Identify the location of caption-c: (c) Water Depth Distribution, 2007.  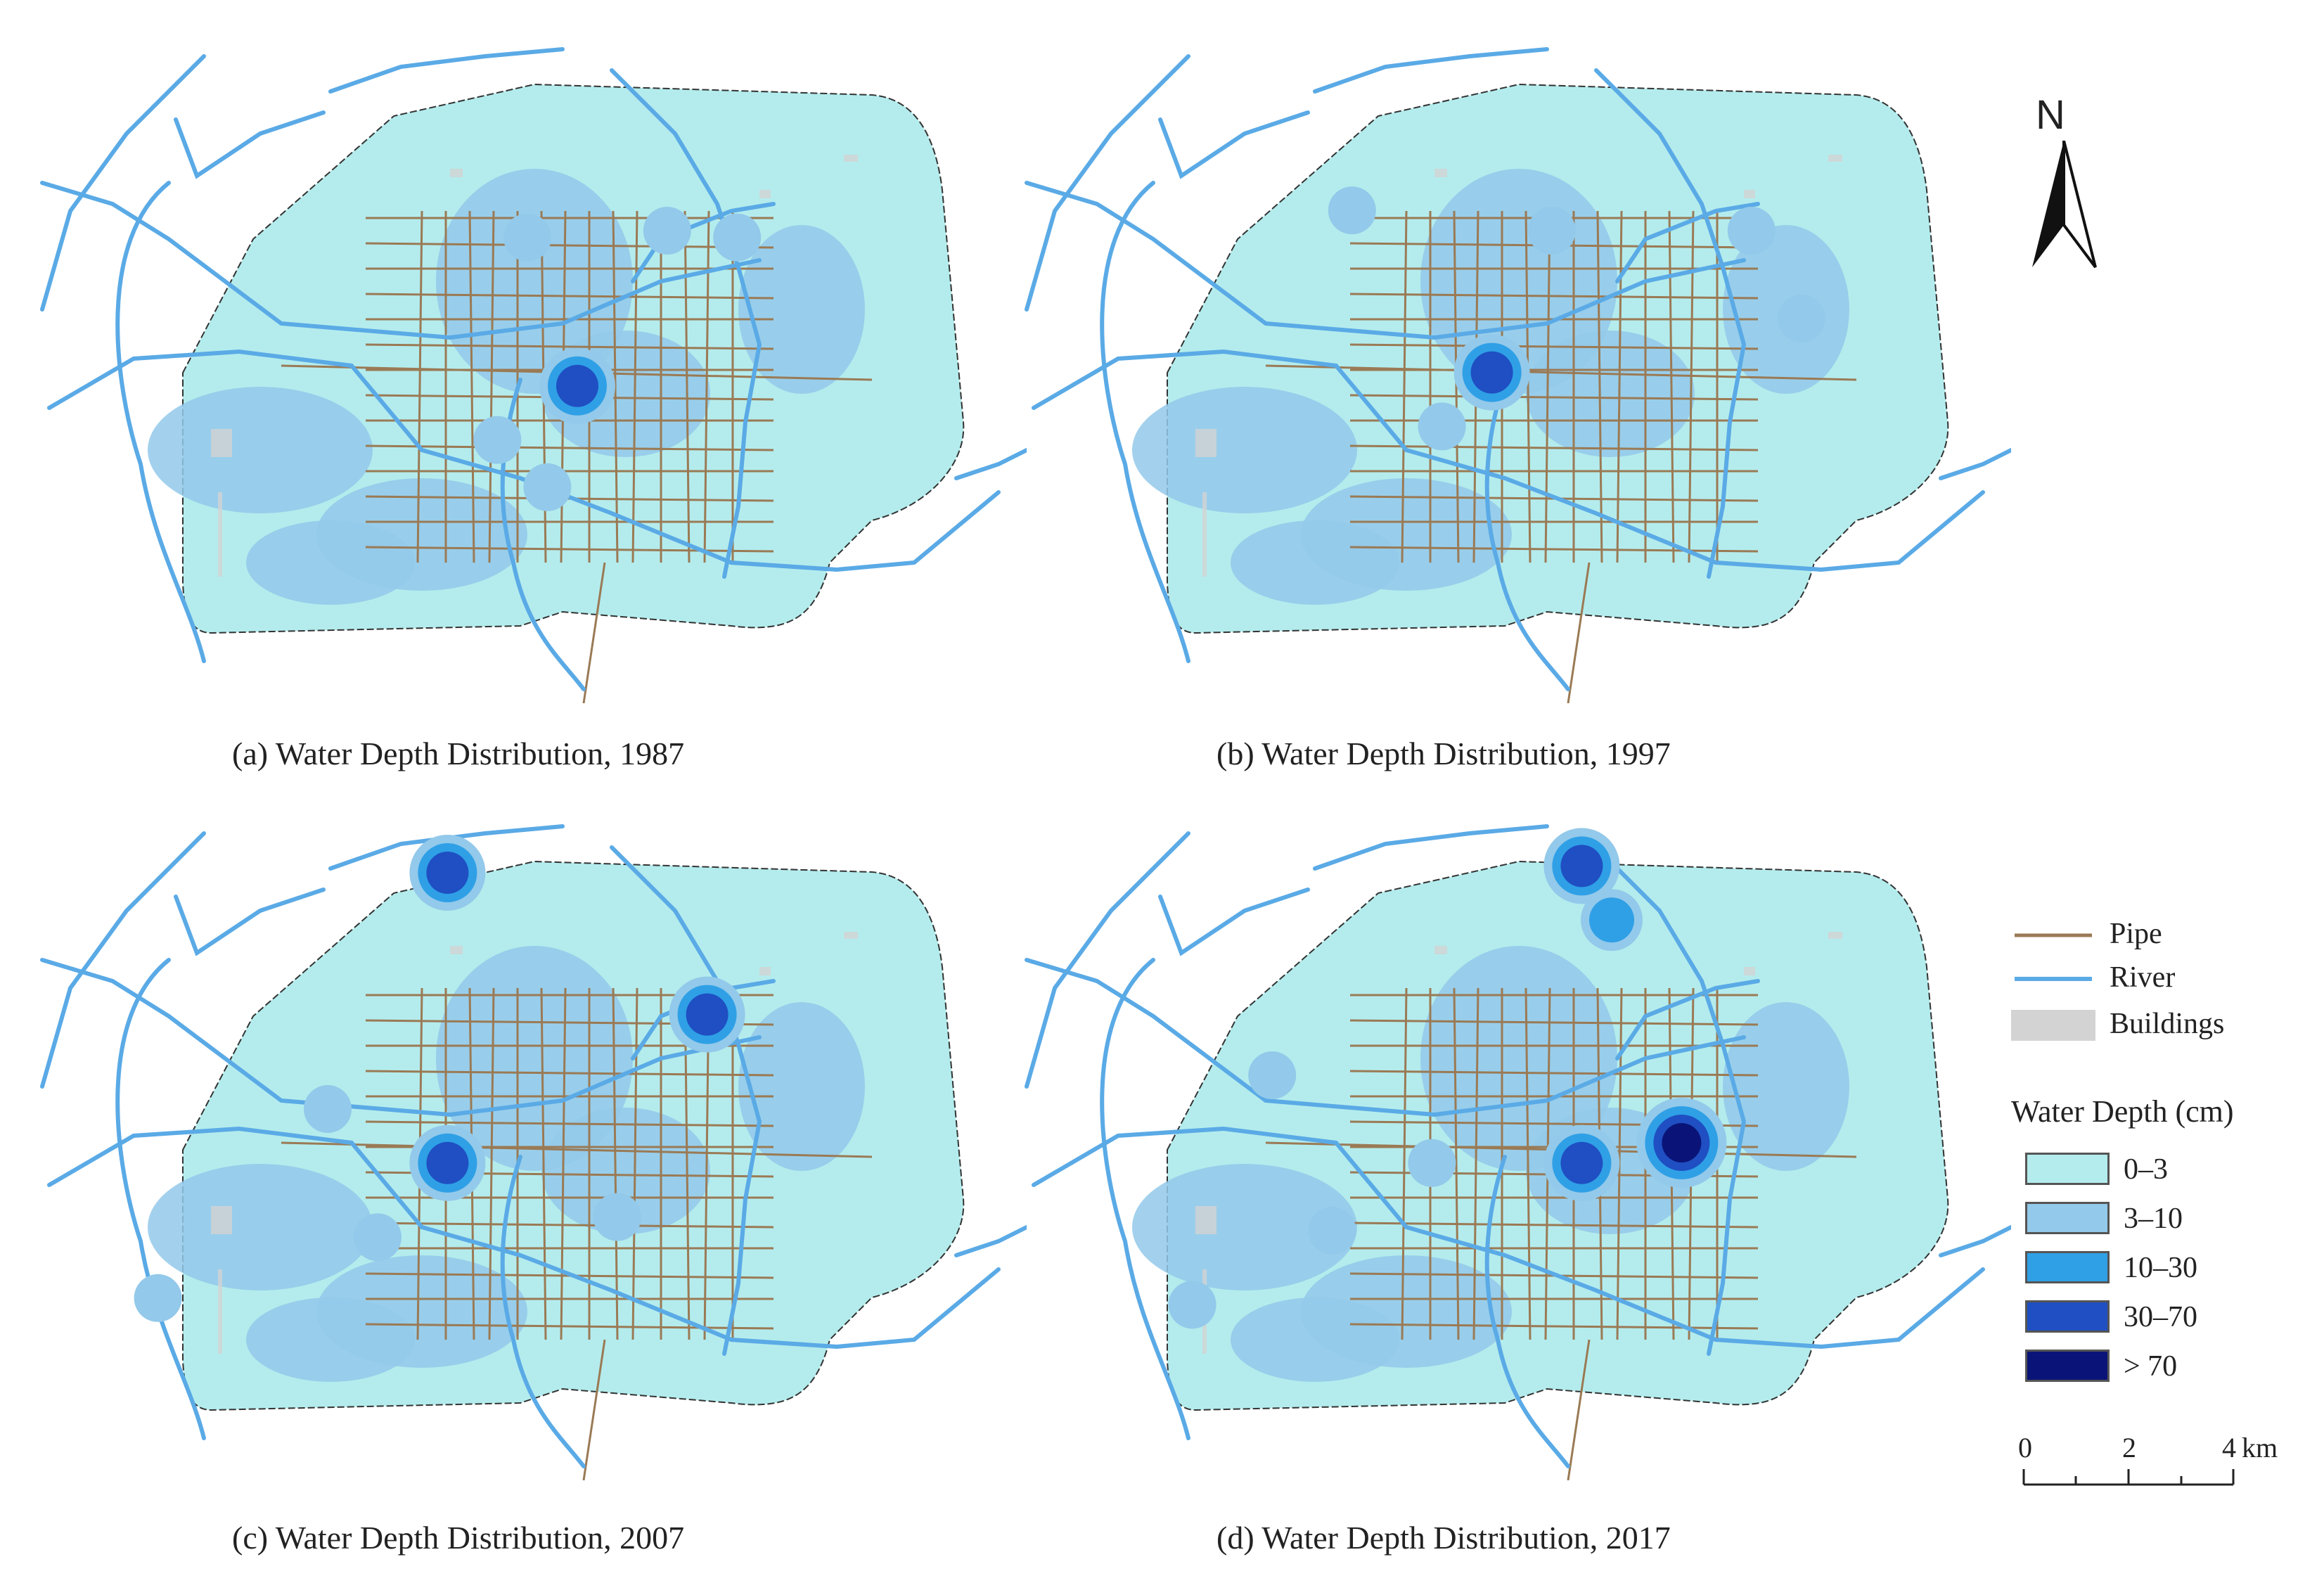
(459, 1538).